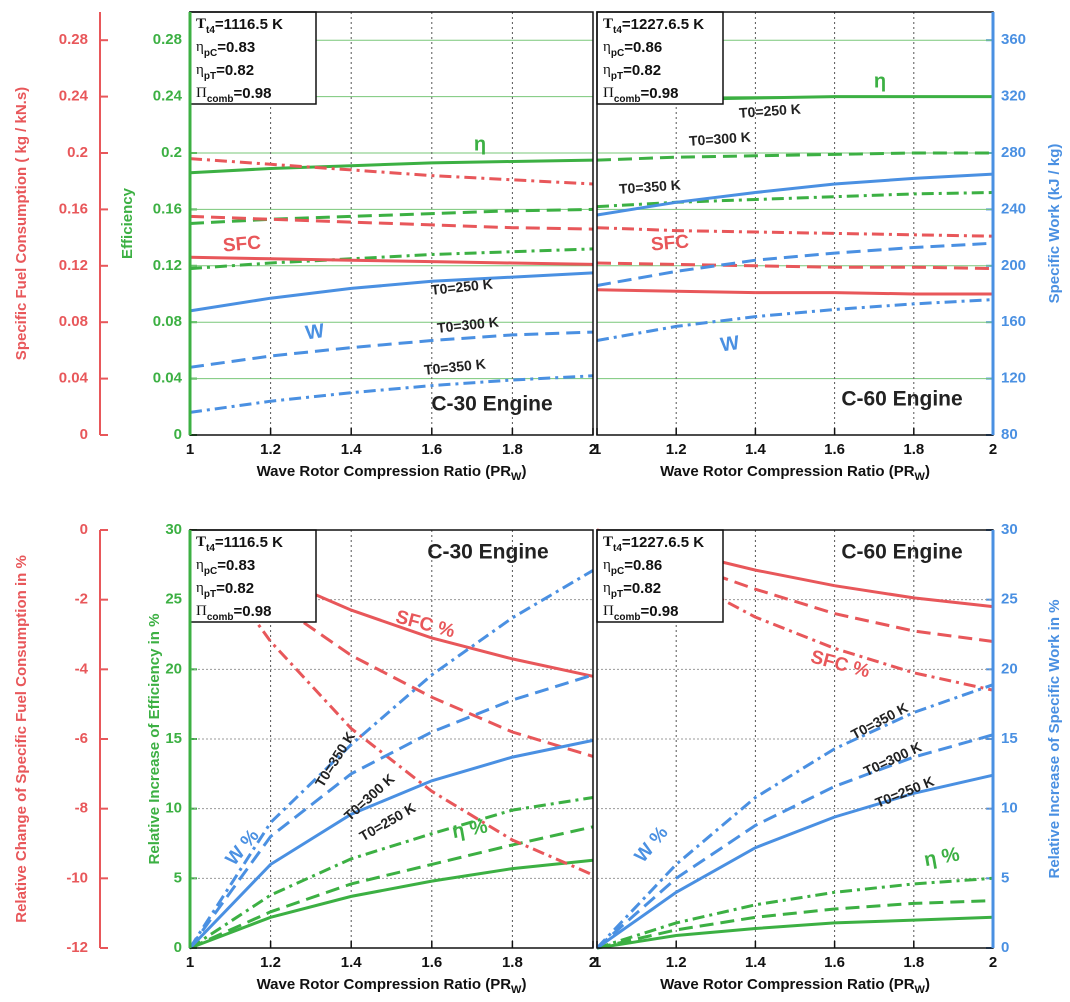  Describe the element at coordinates (880, 81) in the screenshot. I see `curve-label: η` at that location.